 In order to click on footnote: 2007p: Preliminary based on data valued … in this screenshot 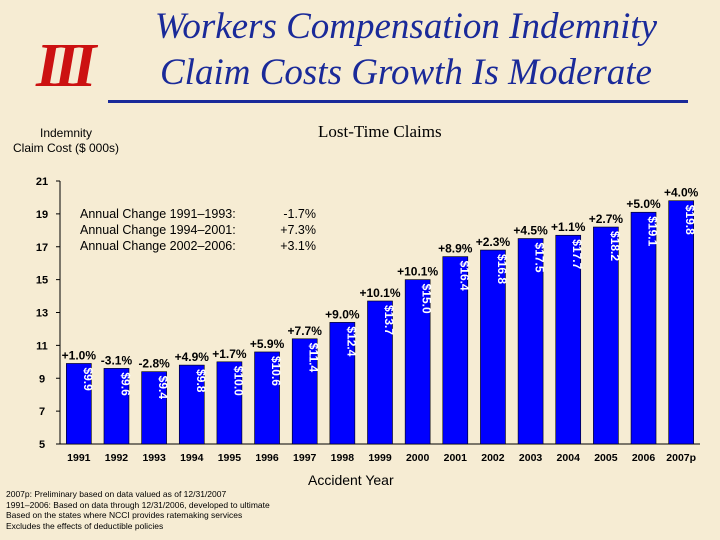, I will do `click(116, 494)`.